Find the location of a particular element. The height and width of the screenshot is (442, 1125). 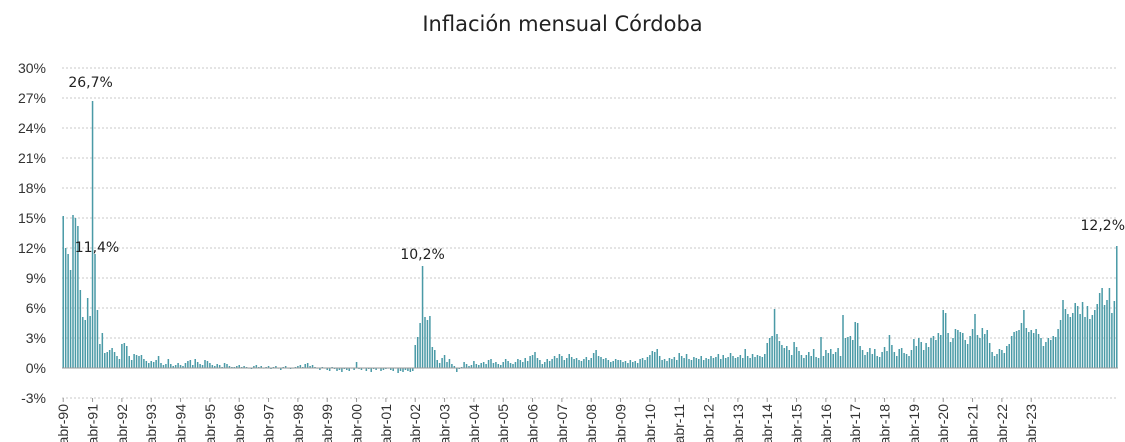

x-tick-label: abr-96 is located at coordinates (239, 423).